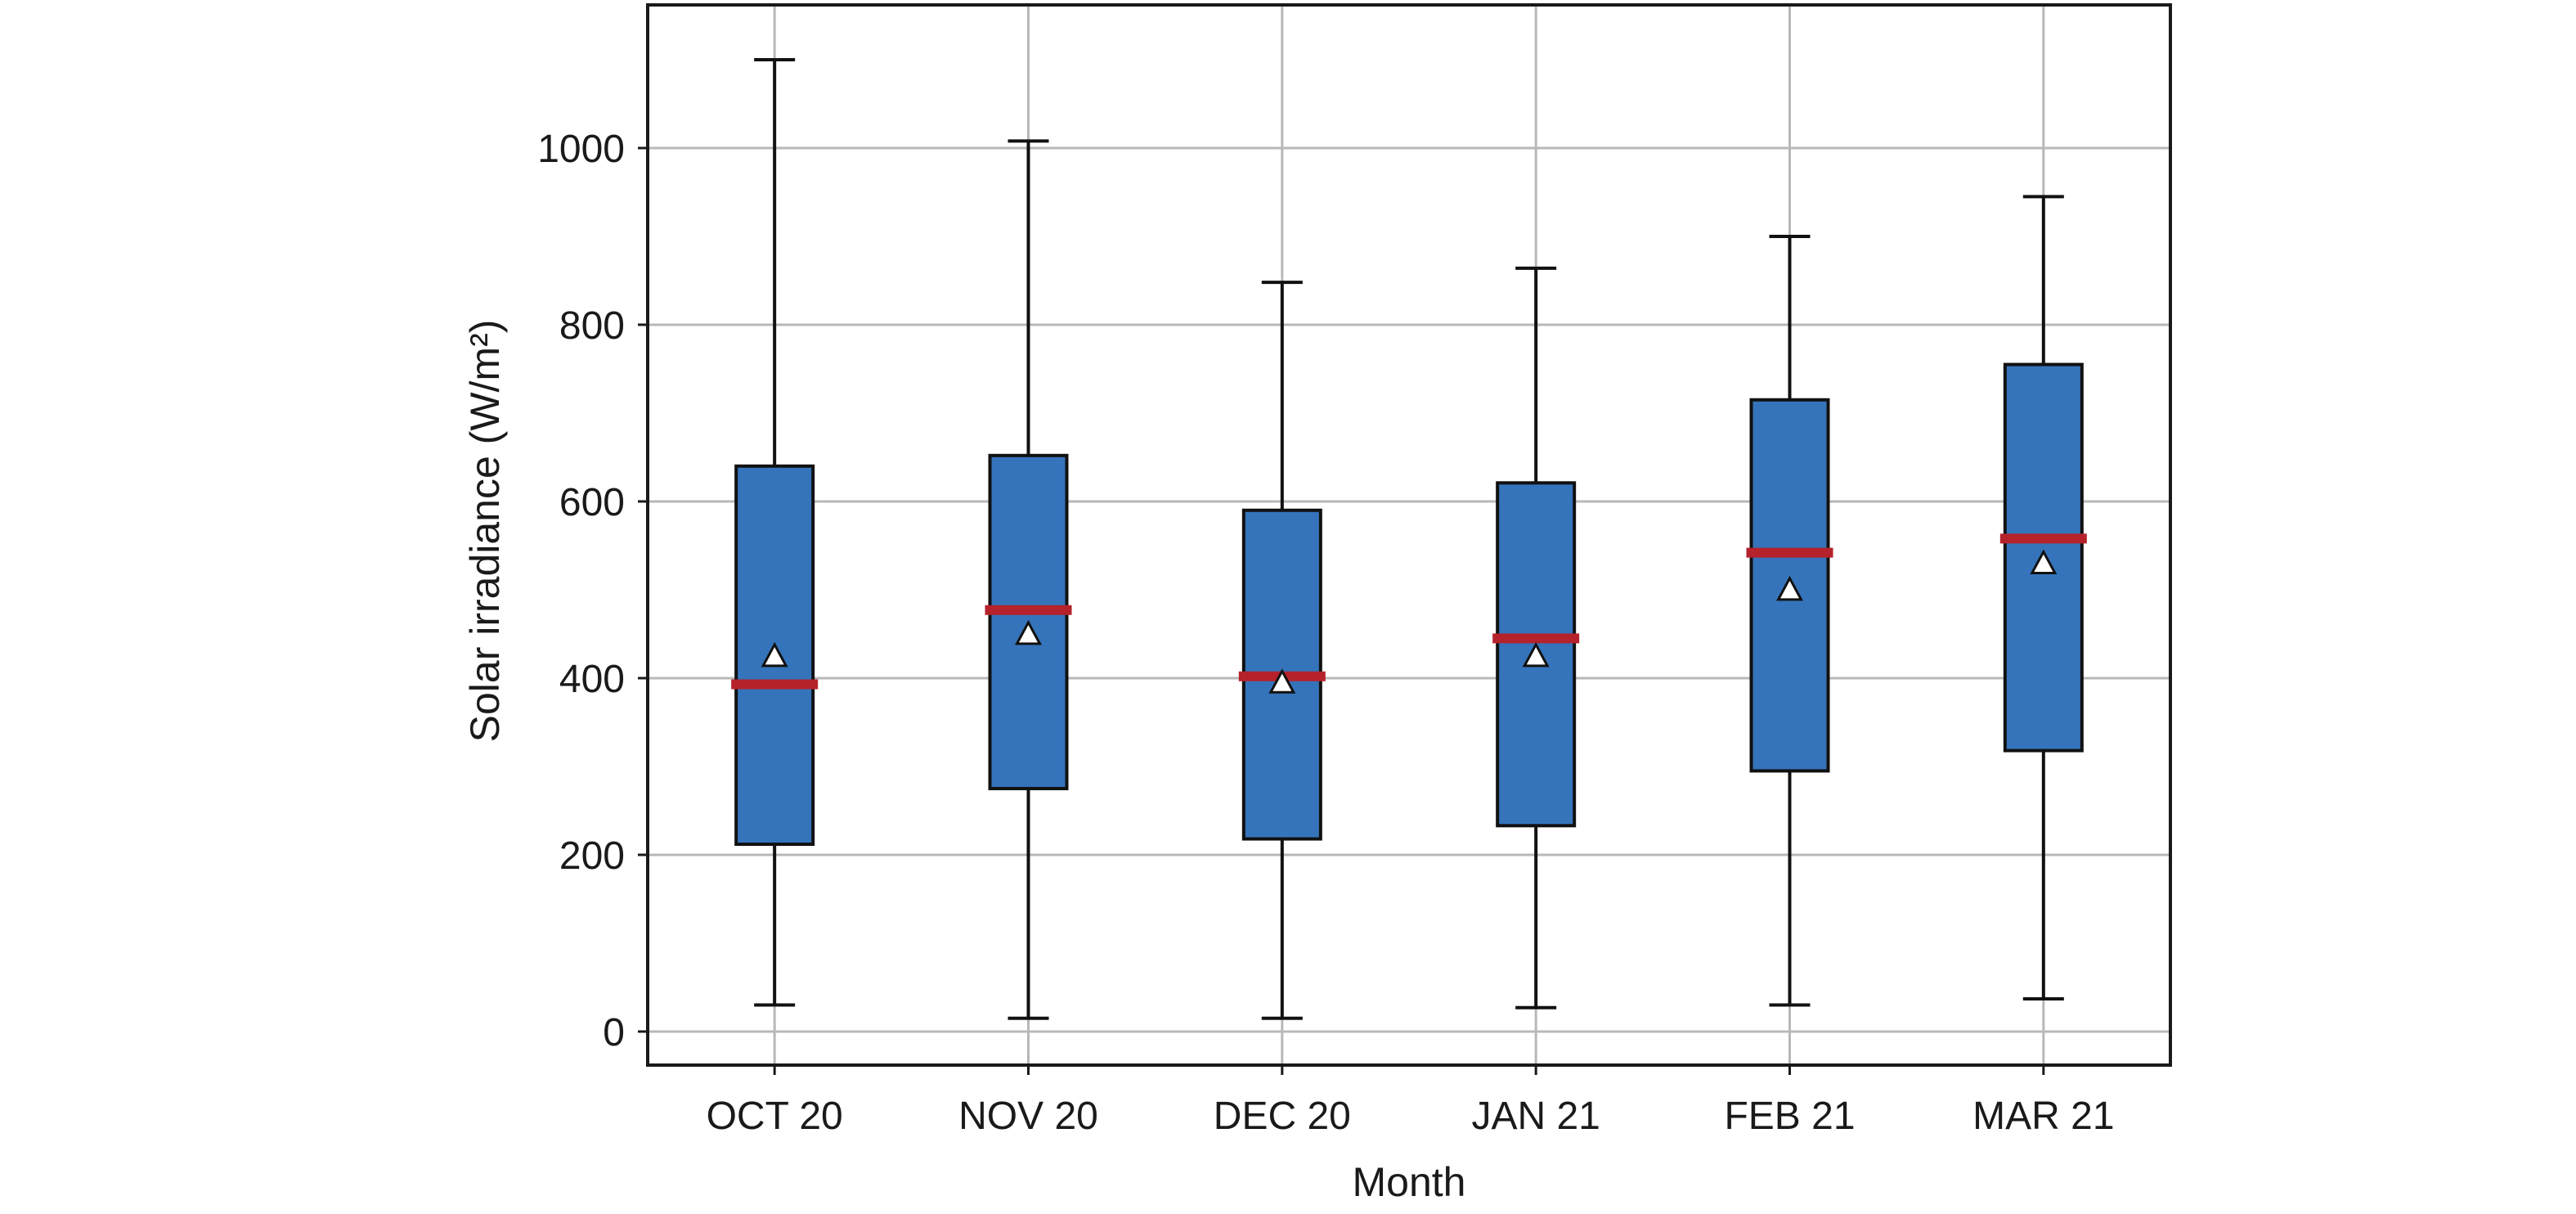 The image size is (2576, 1214). Describe the element at coordinates (1410, 1182) in the screenshot. I see `x-axis-label: Month` at that location.